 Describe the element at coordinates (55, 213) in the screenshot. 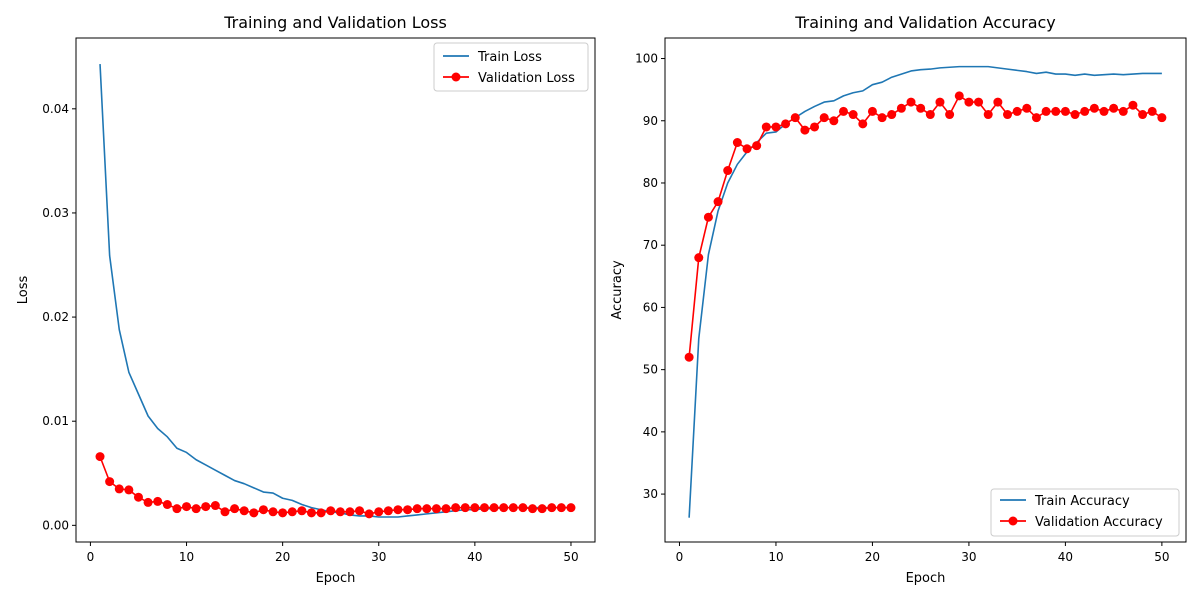

I see `loss-y-tick-label: 0.03` at that location.